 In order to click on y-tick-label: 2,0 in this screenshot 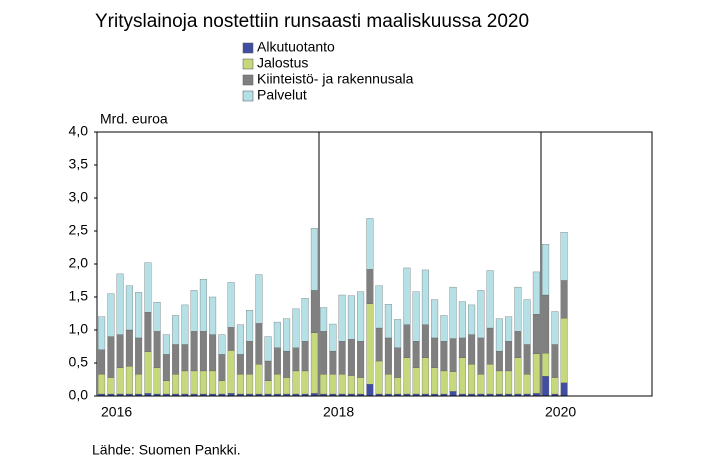, I will do `click(79, 263)`.